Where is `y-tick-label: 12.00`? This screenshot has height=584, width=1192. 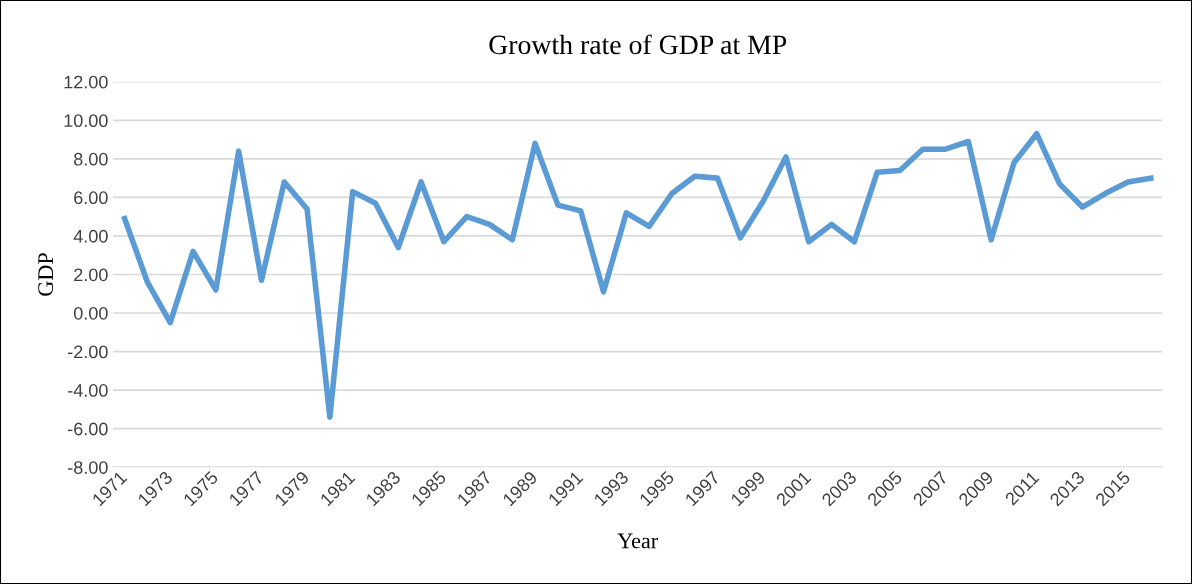
y-tick-label: 12.00 is located at coordinates (86, 82).